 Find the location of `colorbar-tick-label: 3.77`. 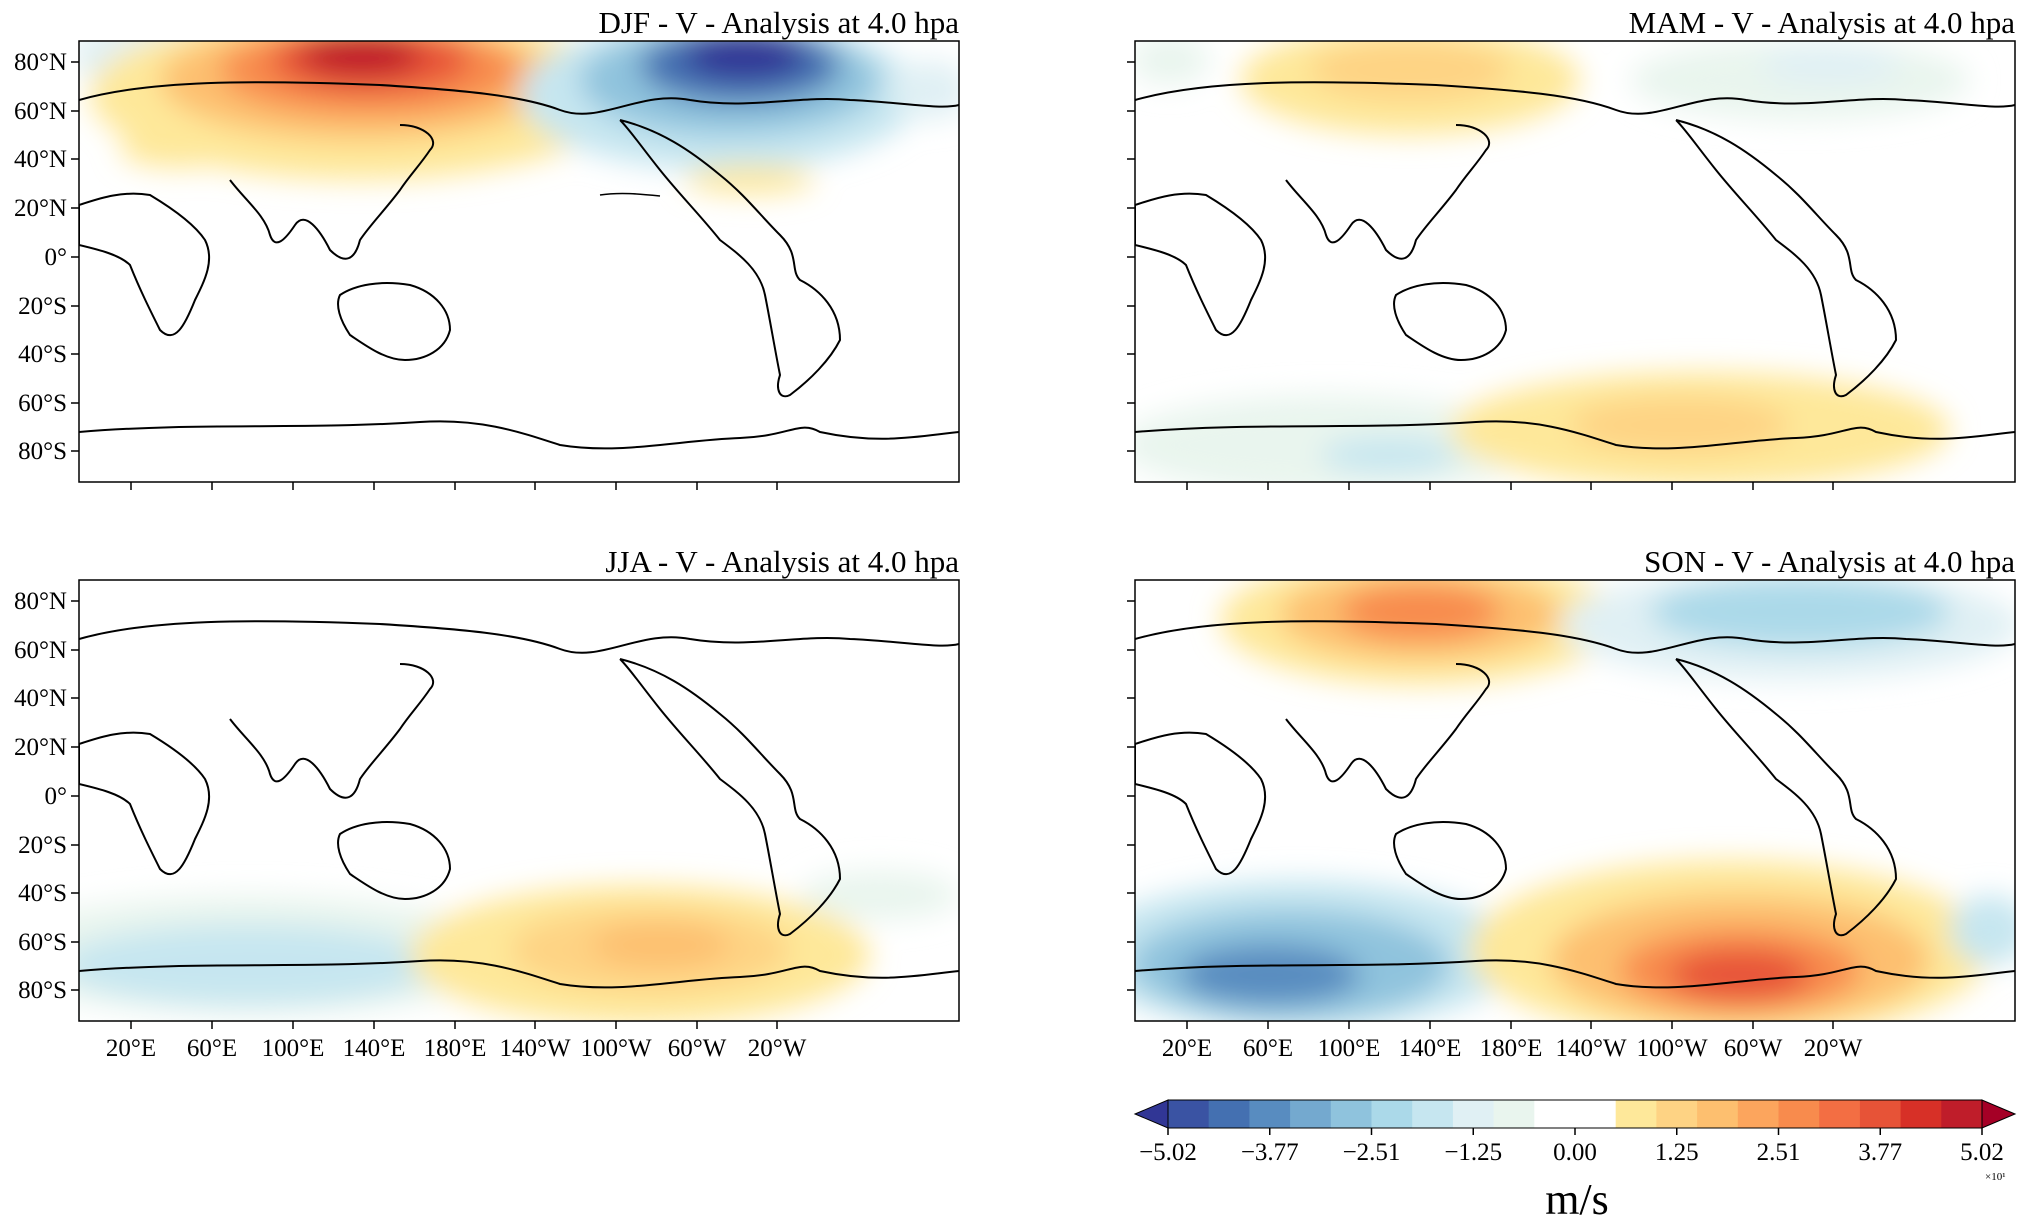

colorbar-tick-label: 3.77 is located at coordinates (1880, 1152).